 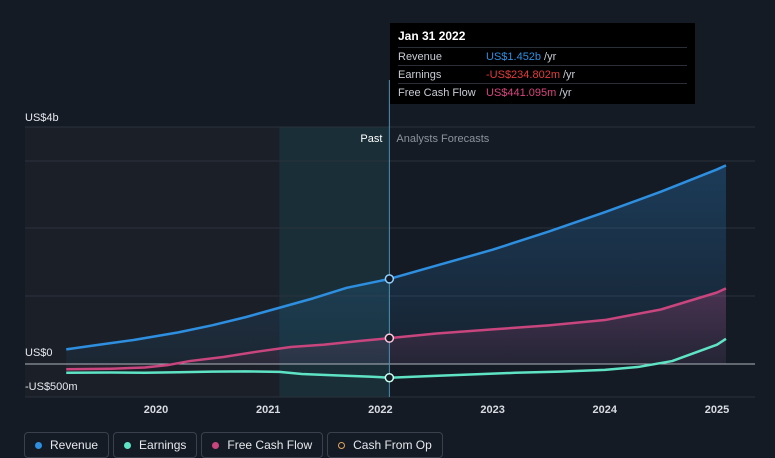 What do you see at coordinates (39, 353) in the screenshot?
I see `y-label-1: US$0` at bounding box center [39, 353].